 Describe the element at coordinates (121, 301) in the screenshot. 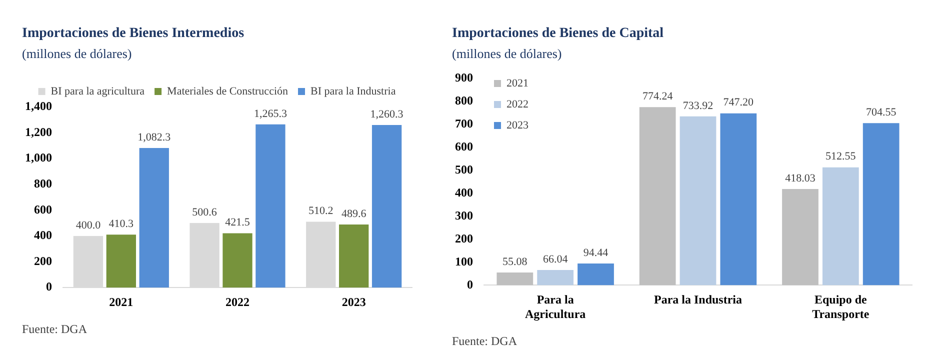

I see `x-tick-label: 2021` at that location.